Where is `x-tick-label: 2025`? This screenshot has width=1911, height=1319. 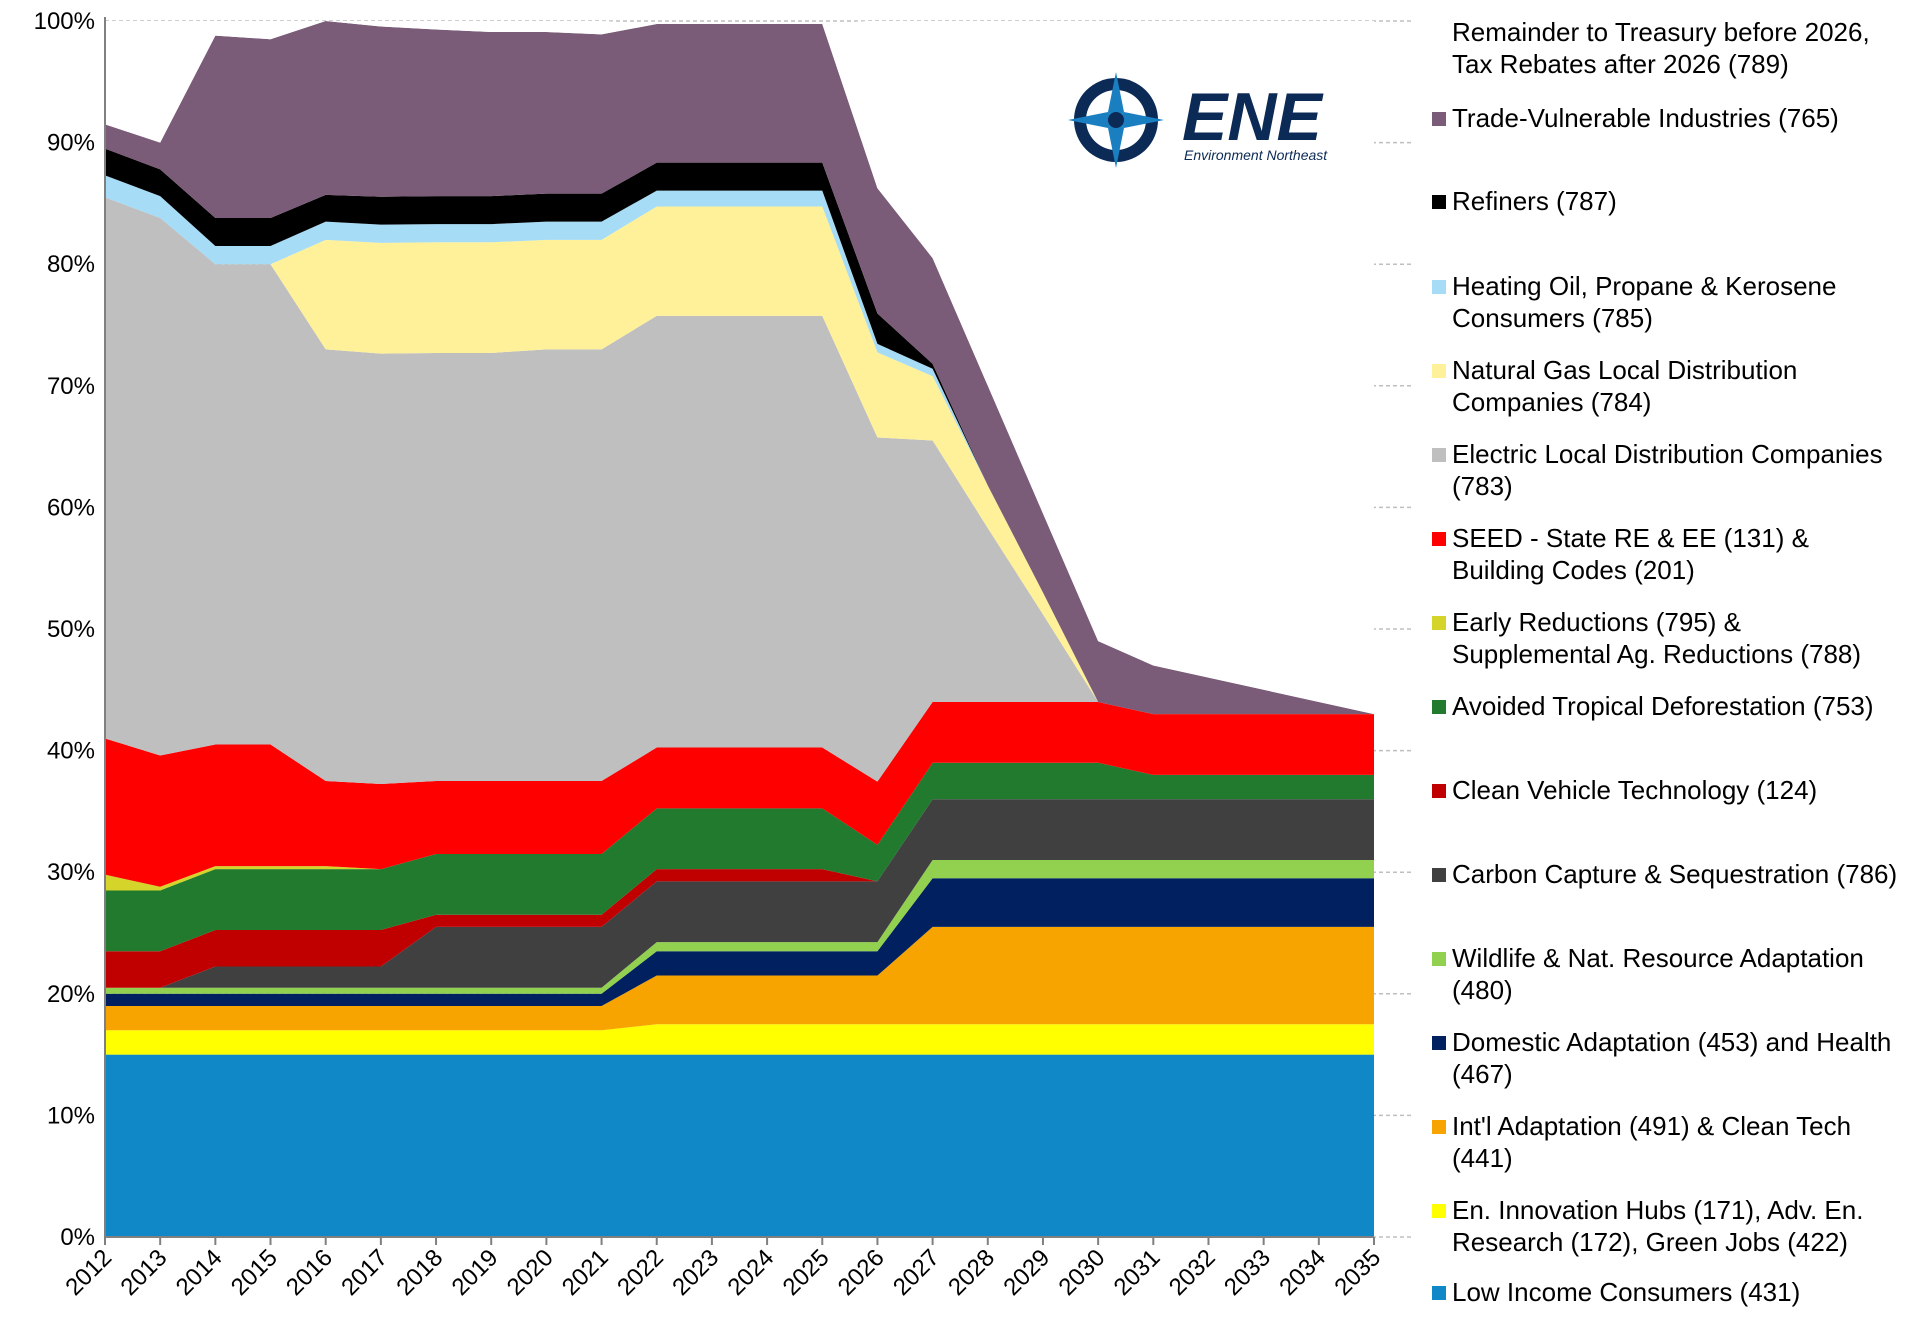 x-tick-label: 2025 is located at coordinates (806, 1272).